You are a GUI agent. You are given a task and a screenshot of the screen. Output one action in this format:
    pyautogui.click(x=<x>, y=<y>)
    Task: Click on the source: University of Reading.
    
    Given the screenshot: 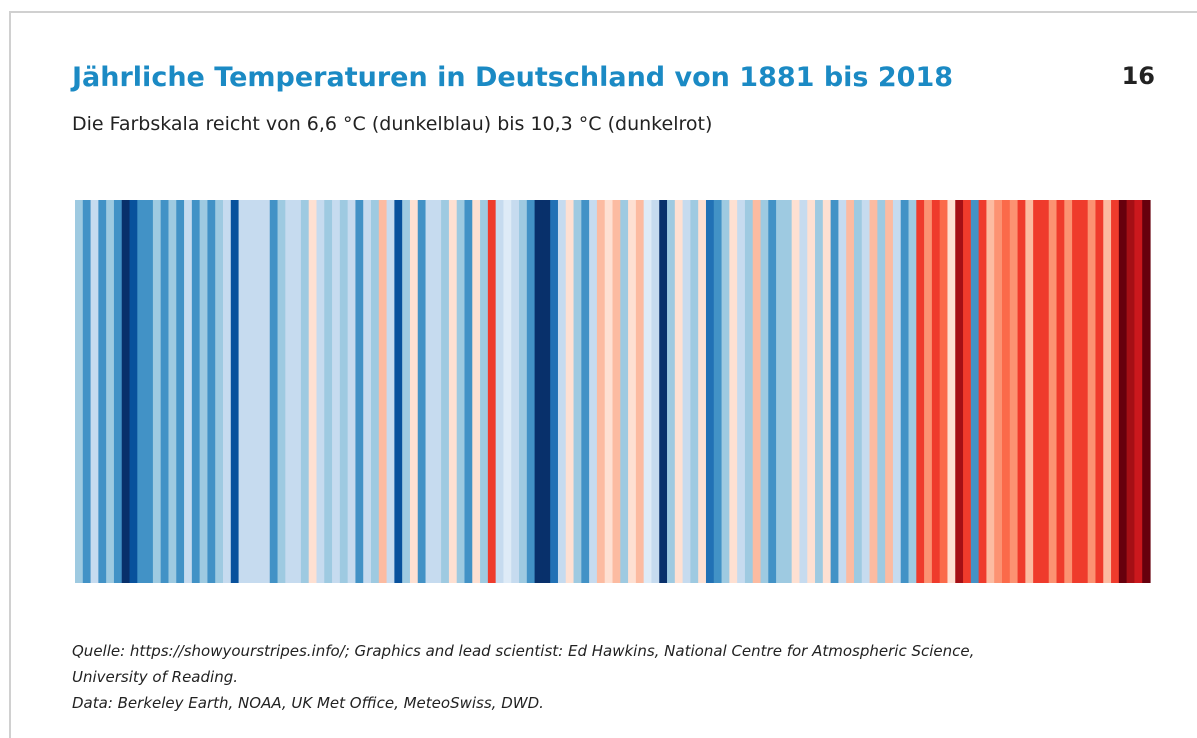 What is the action you would take?
    pyautogui.click(x=155, y=677)
    